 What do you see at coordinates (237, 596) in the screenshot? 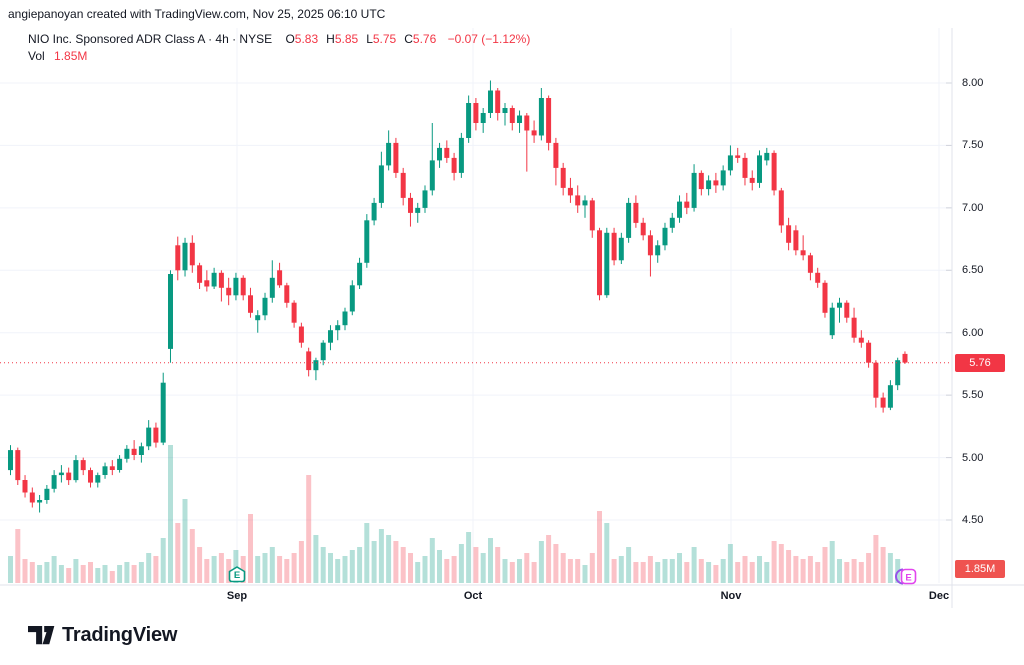
I see `month-label: Sep` at bounding box center [237, 596].